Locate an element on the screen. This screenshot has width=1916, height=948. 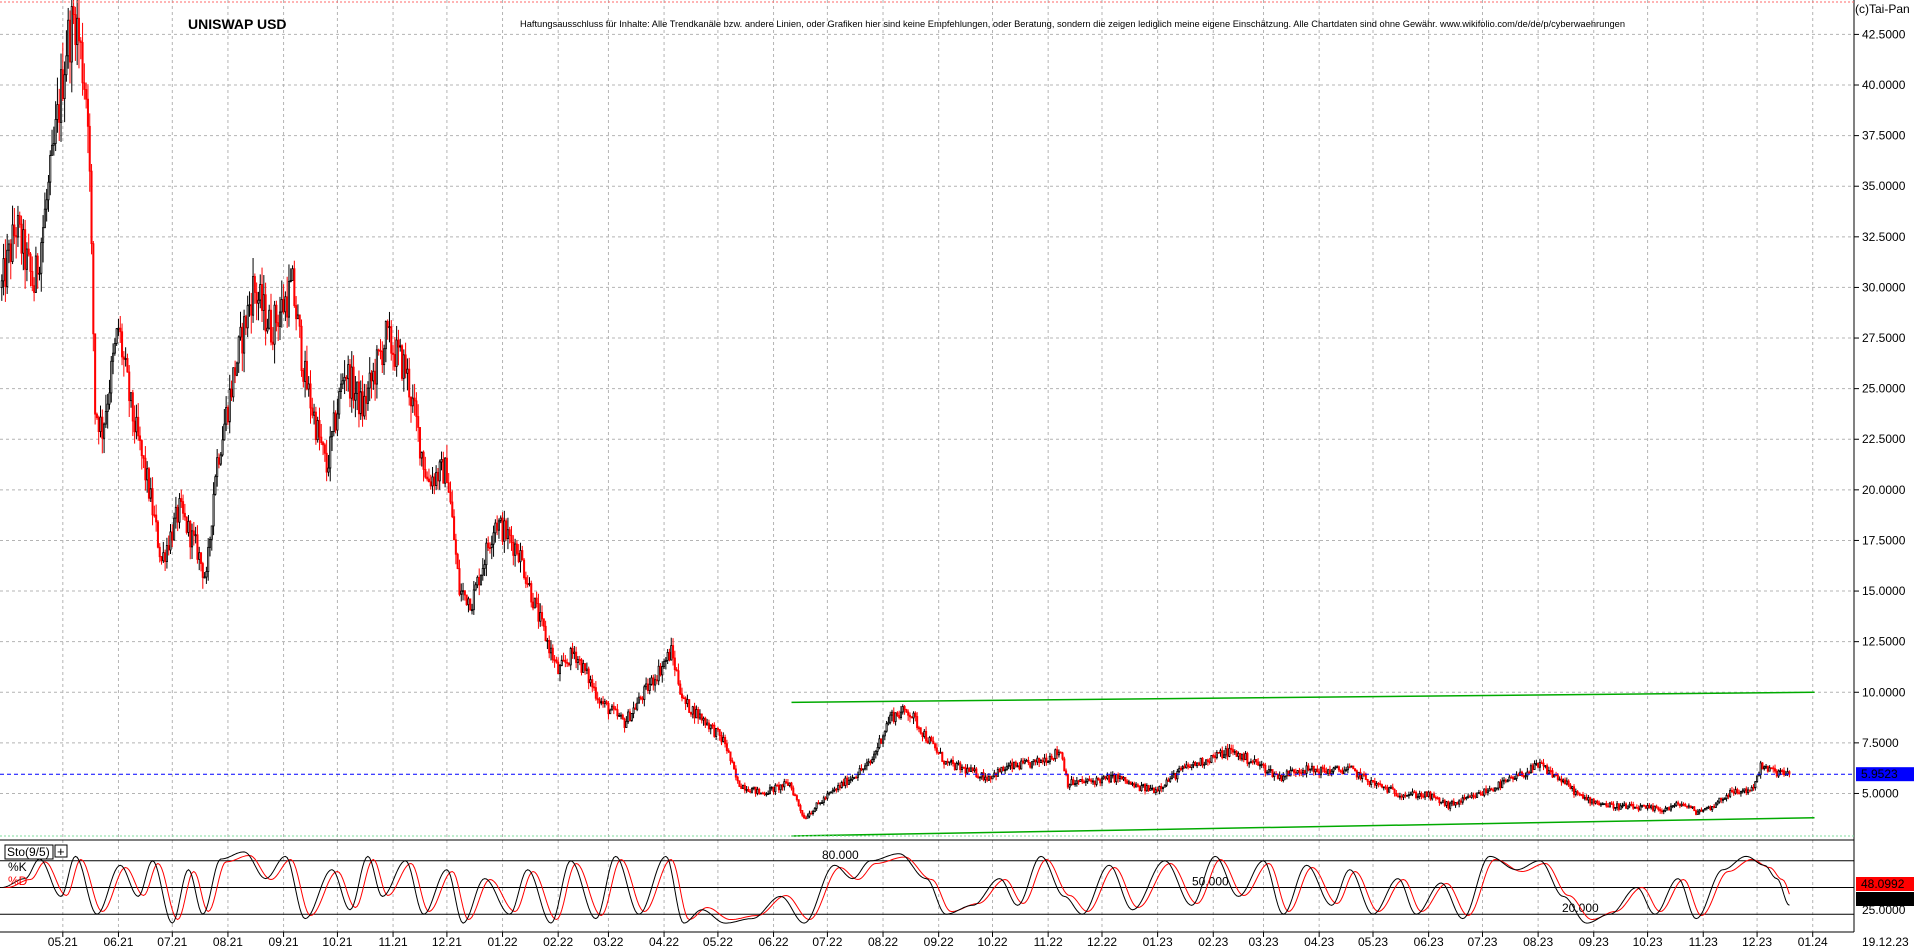
stoch-title-box is located at coordinates (29, 852).